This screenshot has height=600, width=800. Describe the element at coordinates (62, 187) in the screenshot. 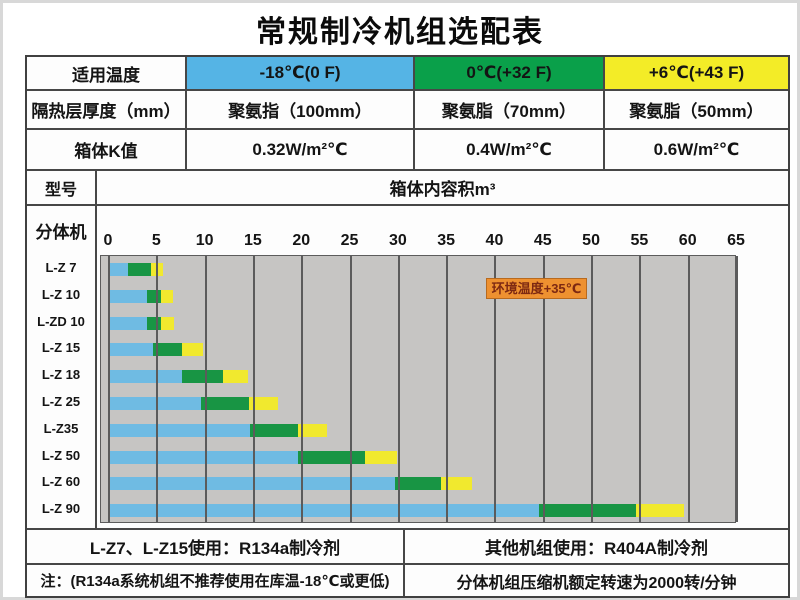

I see `model-row-label: 型号` at that location.